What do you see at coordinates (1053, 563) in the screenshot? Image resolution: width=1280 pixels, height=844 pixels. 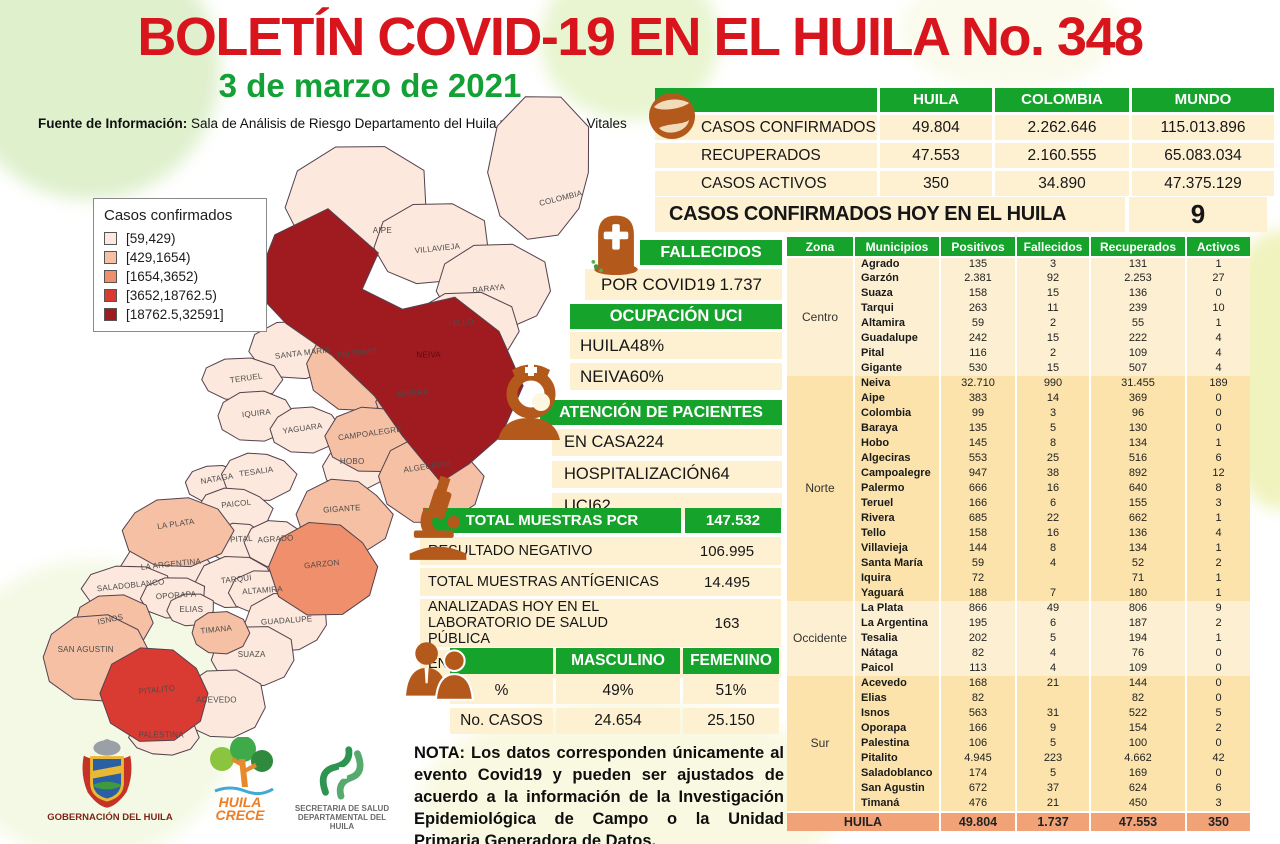 I see `value-cell: 4` at bounding box center [1053, 563].